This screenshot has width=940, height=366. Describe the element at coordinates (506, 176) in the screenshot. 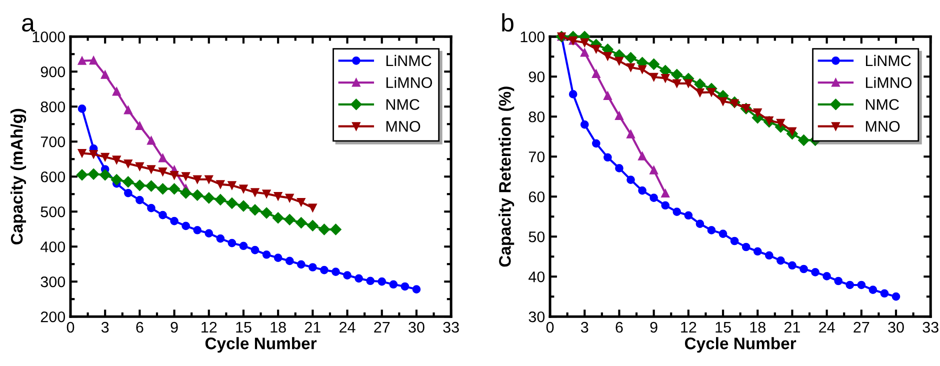

I see `y-axis-title: Capacity Retention (%)` at that location.